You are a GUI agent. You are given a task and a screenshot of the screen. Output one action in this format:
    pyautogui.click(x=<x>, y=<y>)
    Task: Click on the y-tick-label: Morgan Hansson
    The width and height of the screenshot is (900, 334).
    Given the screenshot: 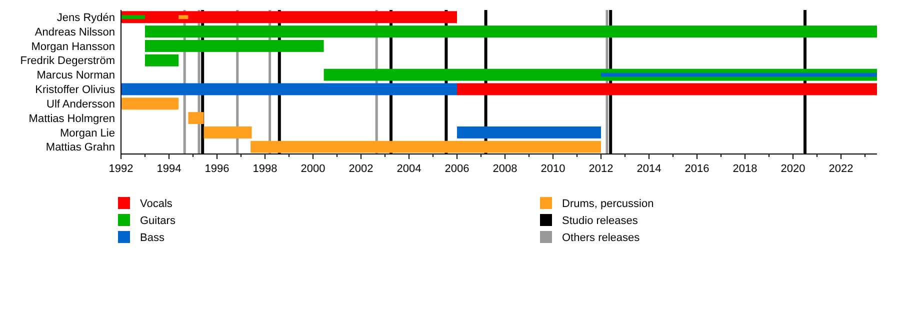 What is the action you would take?
    pyautogui.click(x=73, y=46)
    